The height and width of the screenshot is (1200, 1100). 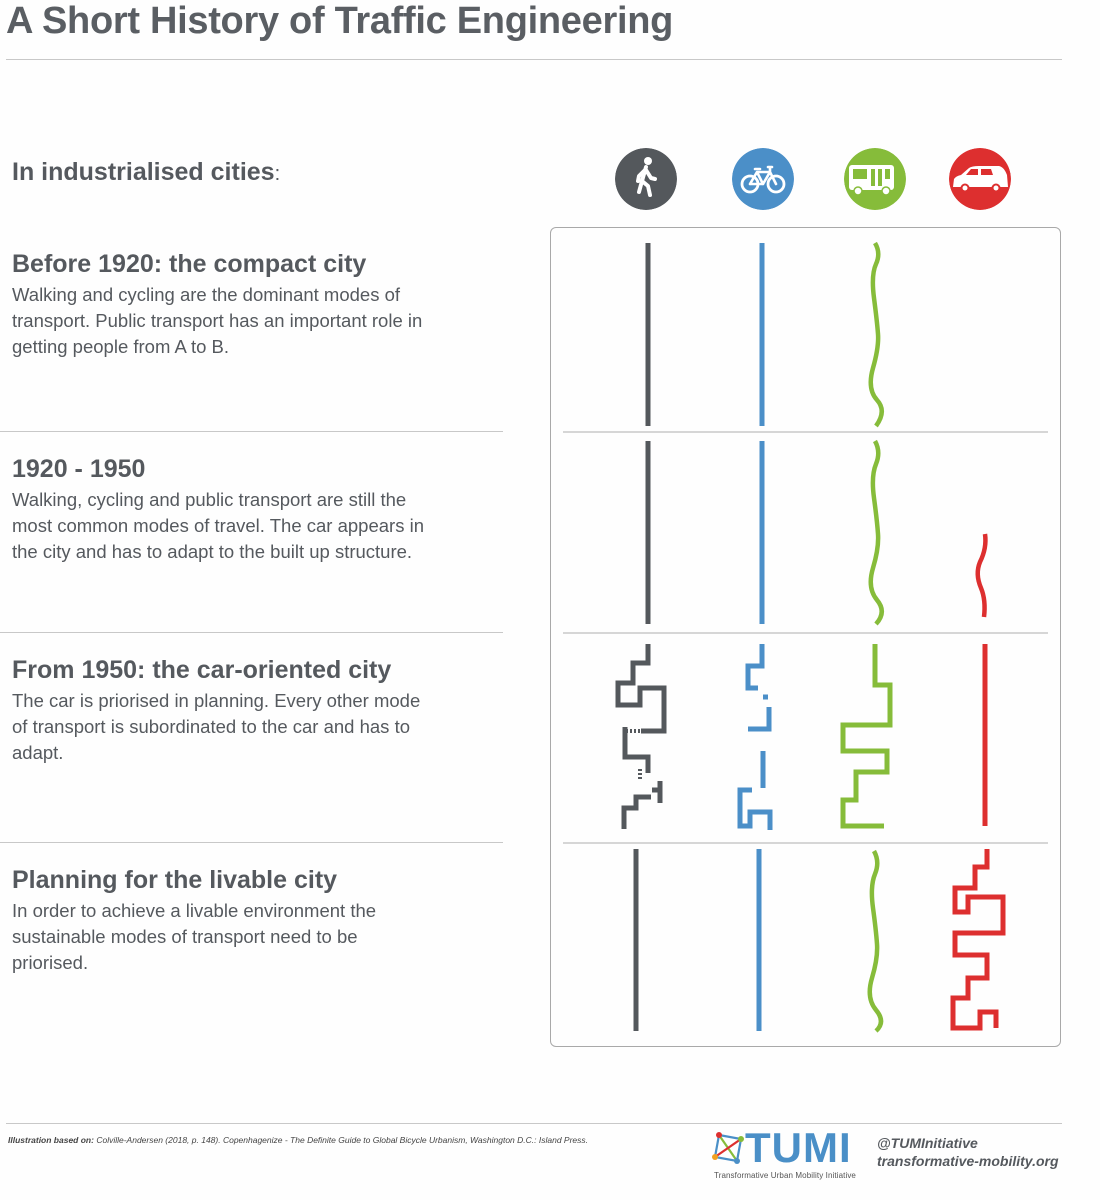 I want to click on subheading-text: In industrialised cities, so click(x=143, y=172).